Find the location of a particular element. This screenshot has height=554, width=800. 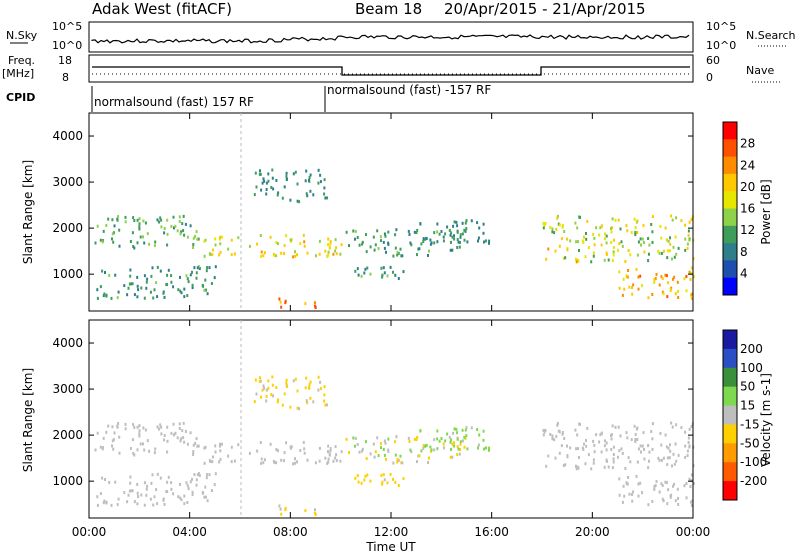

colorbar-tick-label: -100 is located at coordinates (753, 462).